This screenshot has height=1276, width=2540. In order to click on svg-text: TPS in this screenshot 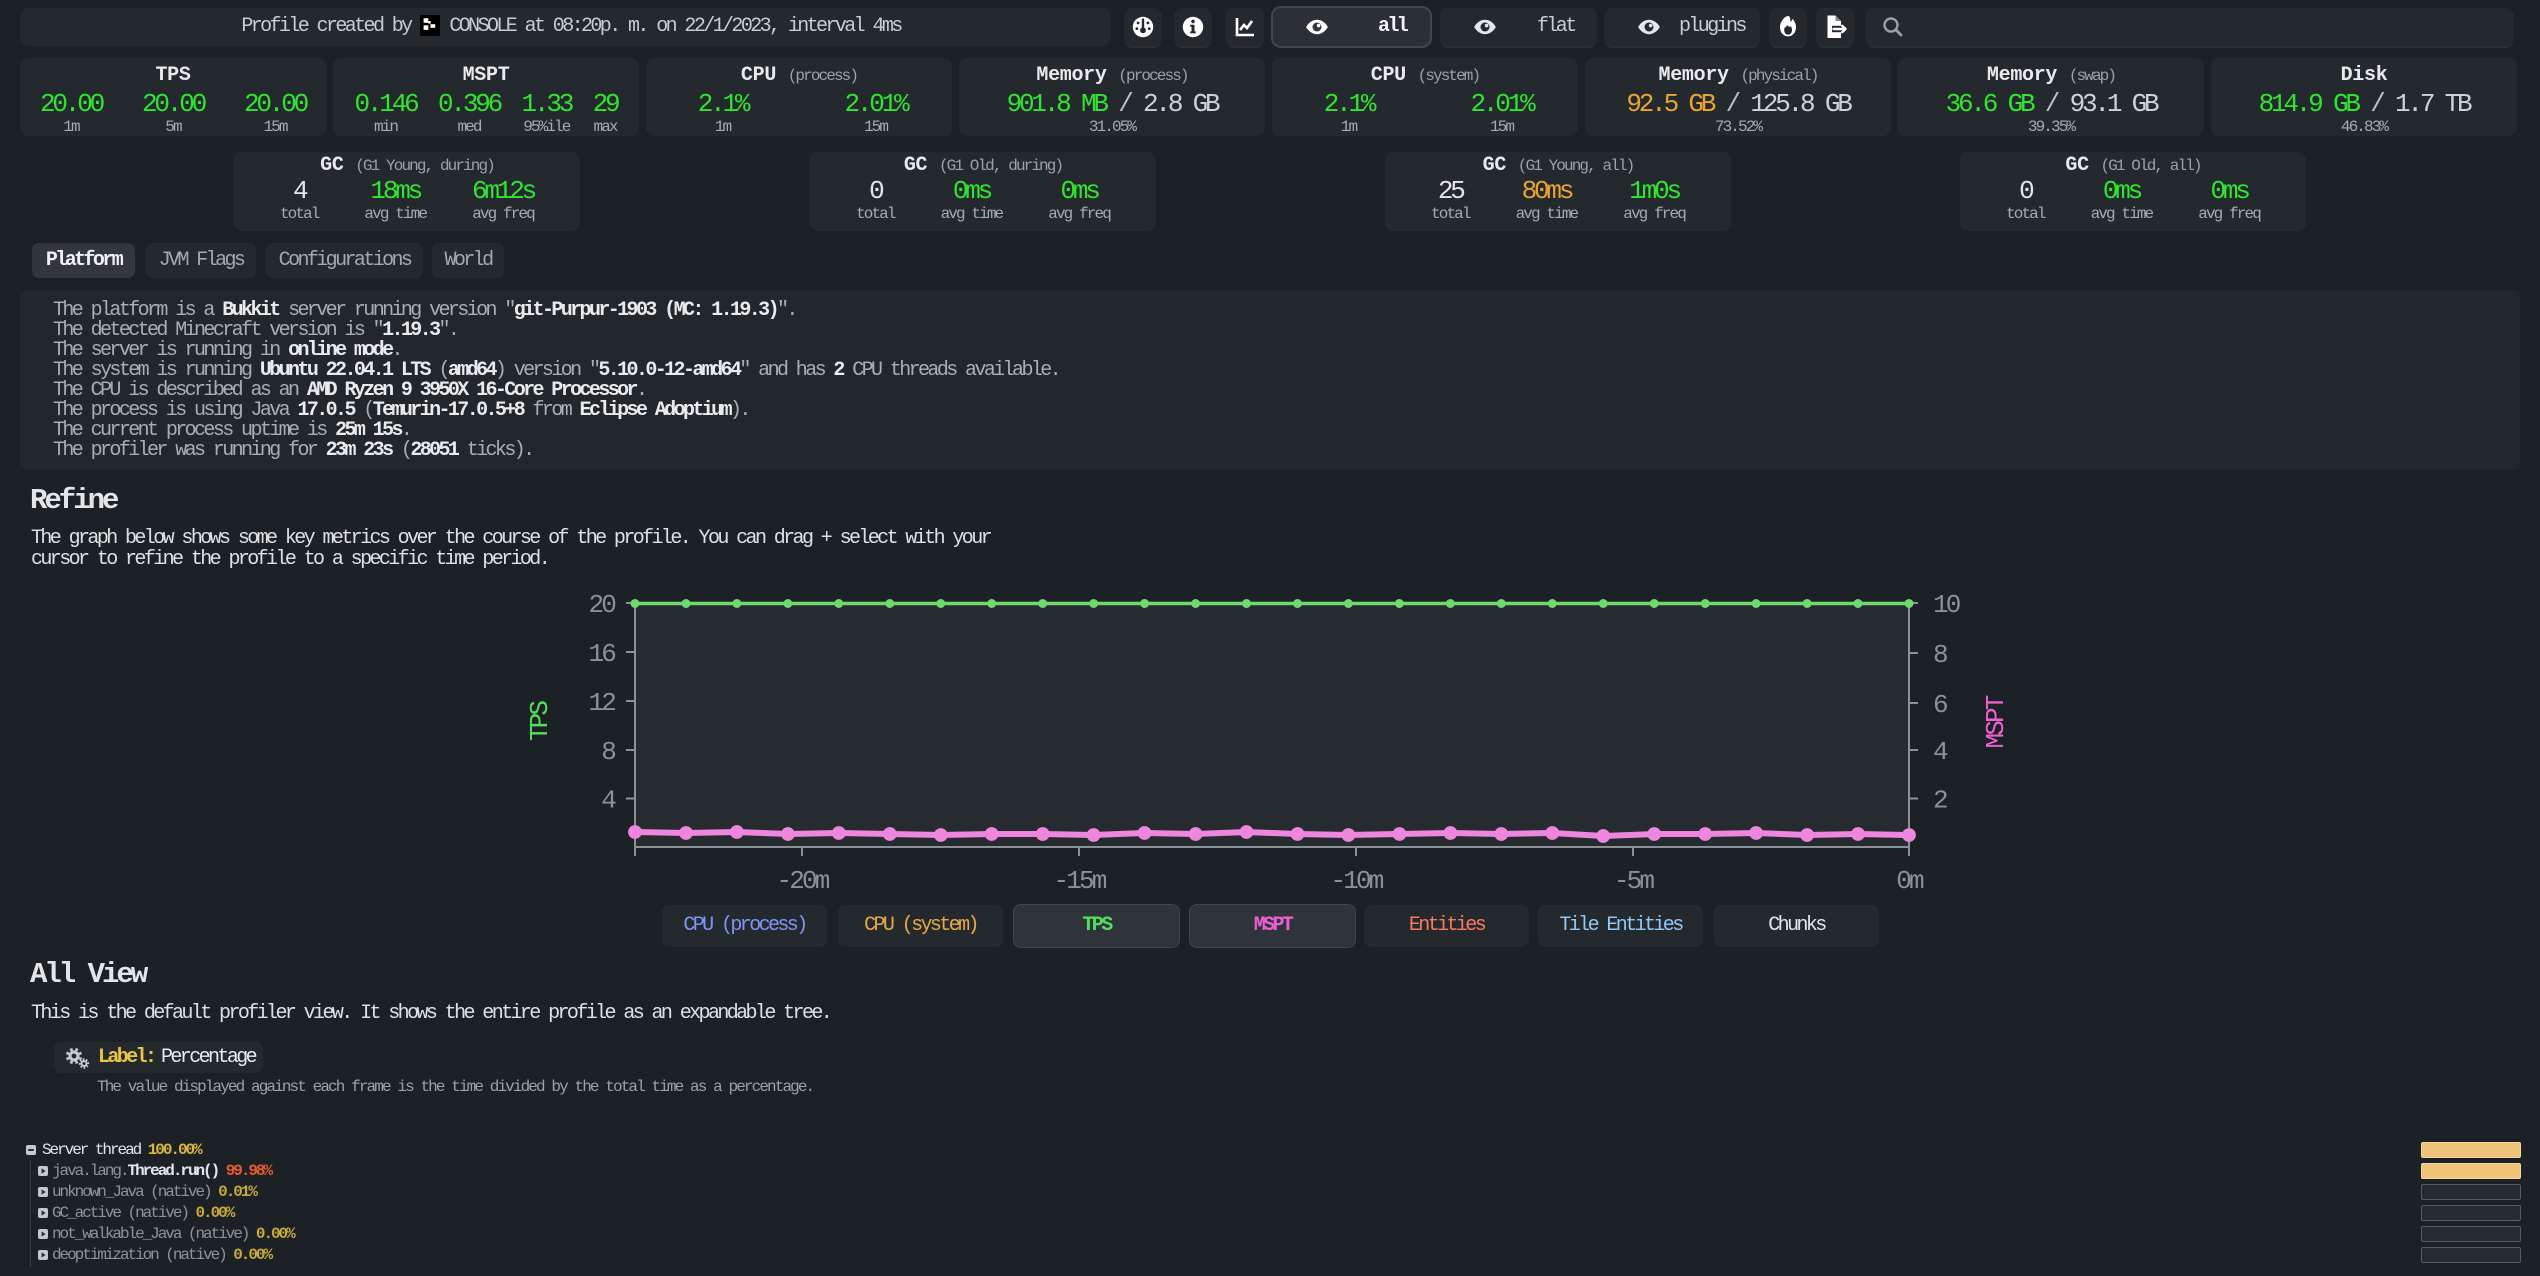, I will do `click(540, 721)`.